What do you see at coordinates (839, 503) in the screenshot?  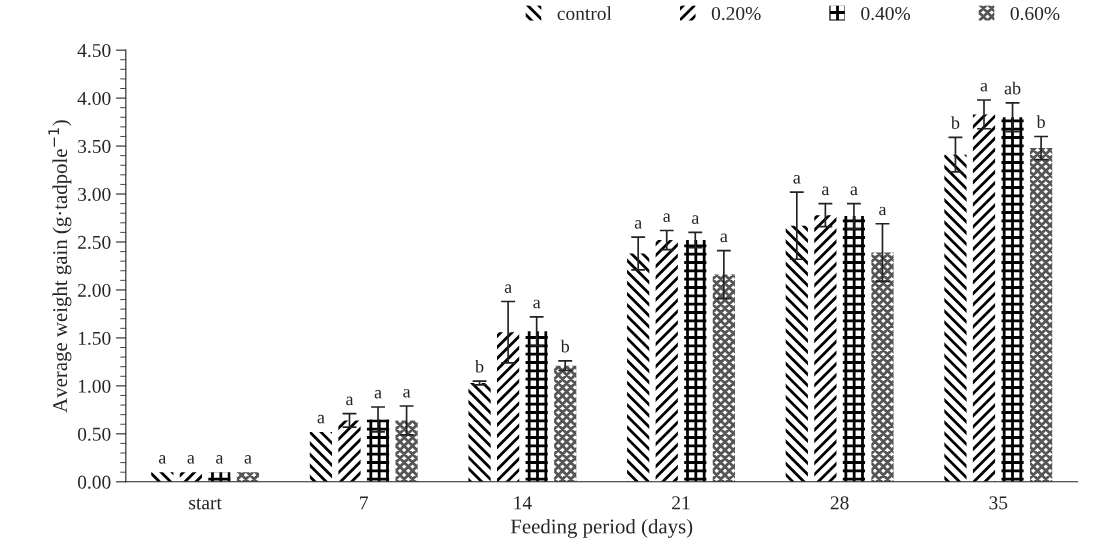 I see `x-tick-label: 28` at bounding box center [839, 503].